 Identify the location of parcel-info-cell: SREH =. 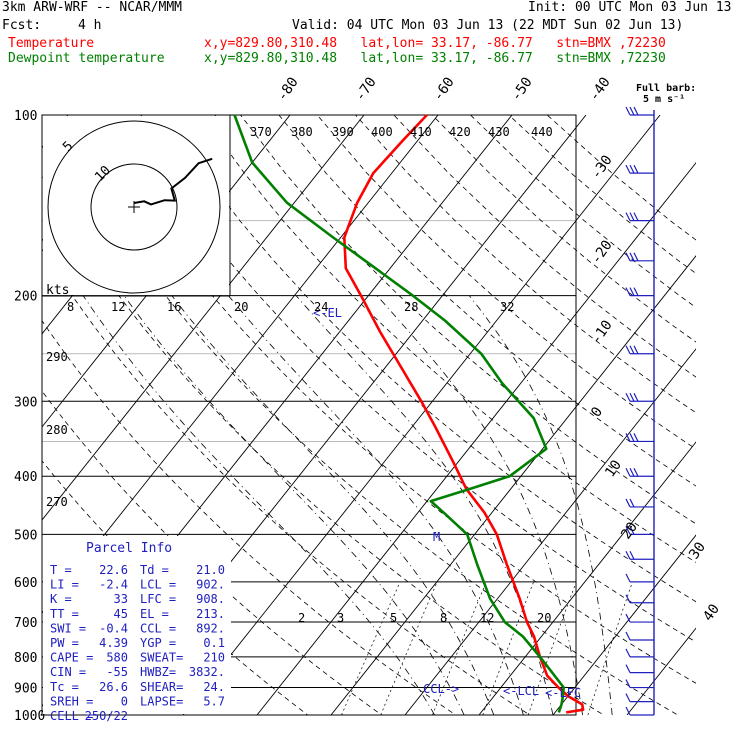
(71, 701).